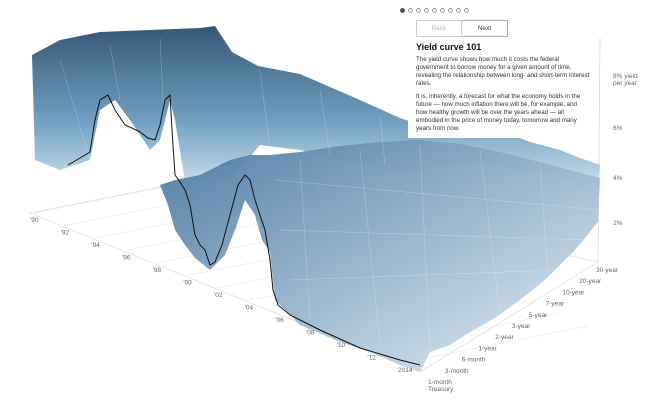  Describe the element at coordinates (573, 292) in the screenshot. I see `maturity-tick-label: 10-year` at that location.